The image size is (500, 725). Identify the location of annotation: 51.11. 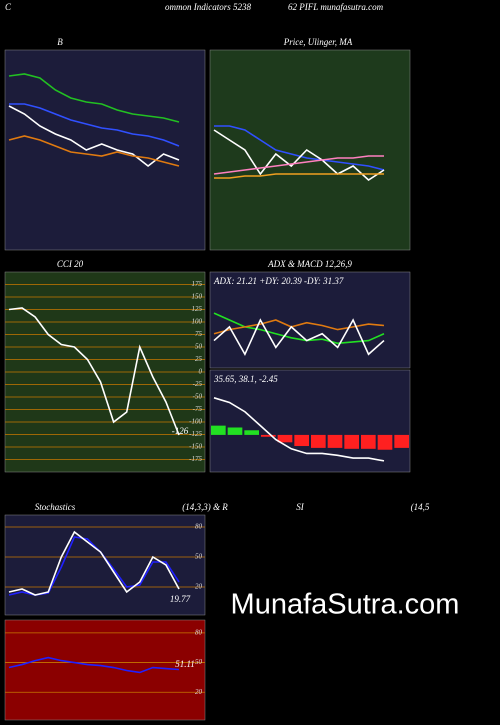
(185, 664).